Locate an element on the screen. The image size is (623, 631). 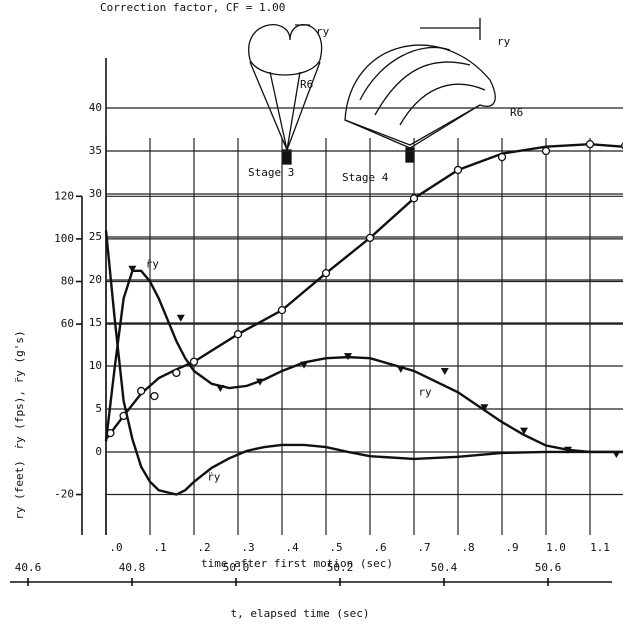
elapsed-tick-label: 40.8 is located at coordinates (132, 567).